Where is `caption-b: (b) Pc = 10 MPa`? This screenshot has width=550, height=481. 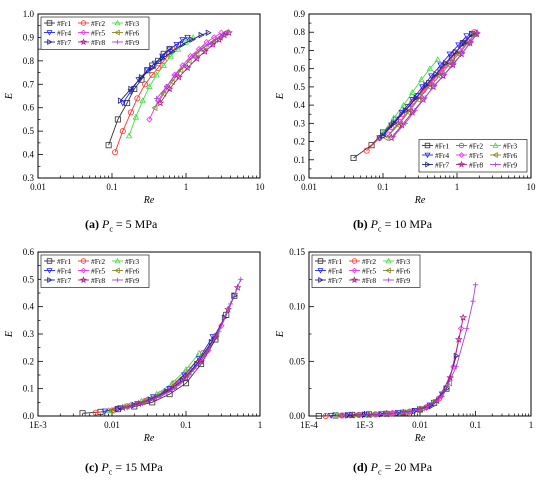
caption-b: (b) Pc = 10 MPa is located at coordinates (393, 225).